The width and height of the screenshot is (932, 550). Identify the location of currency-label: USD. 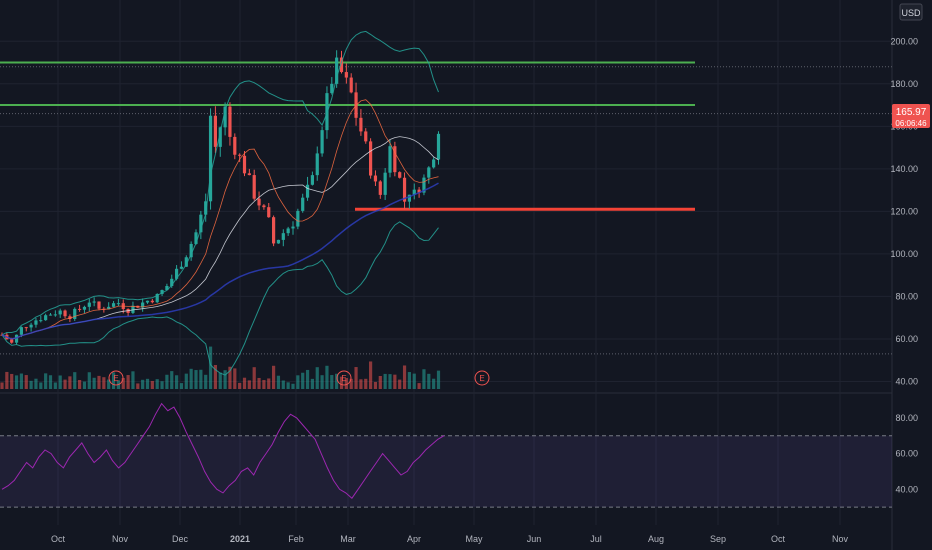
(911, 13).